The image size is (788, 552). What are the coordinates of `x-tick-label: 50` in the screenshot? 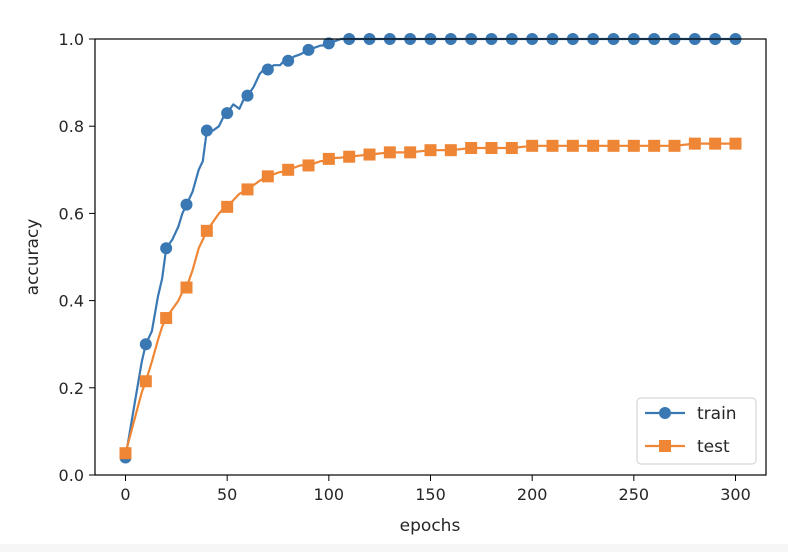 It's located at (227, 494).